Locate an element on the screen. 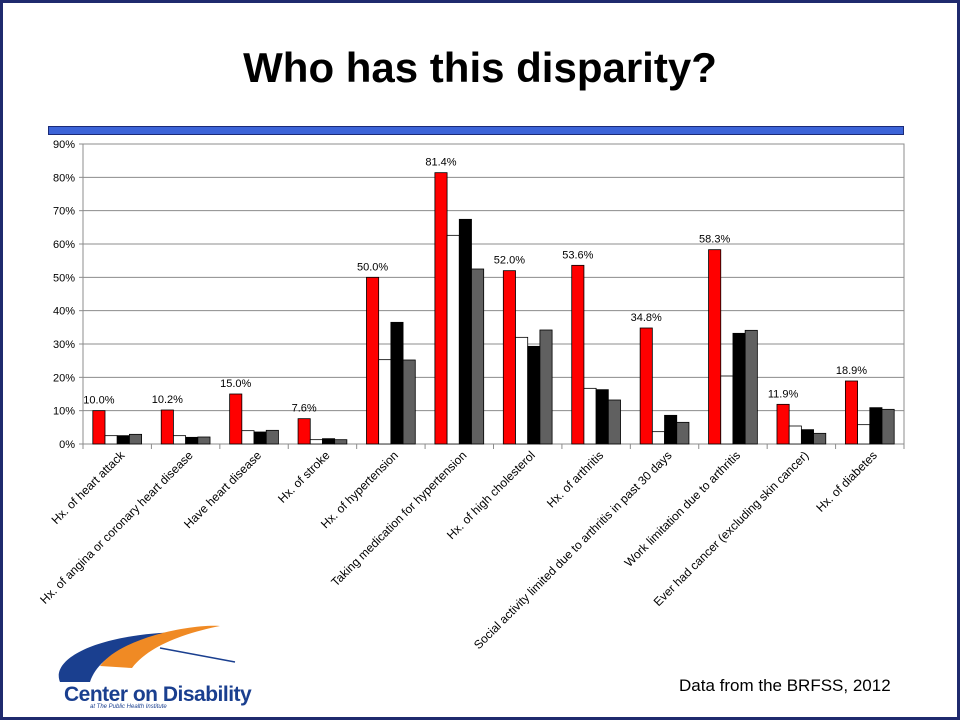 The width and height of the screenshot is (960, 720). data-label: 53.6% is located at coordinates (577, 255).